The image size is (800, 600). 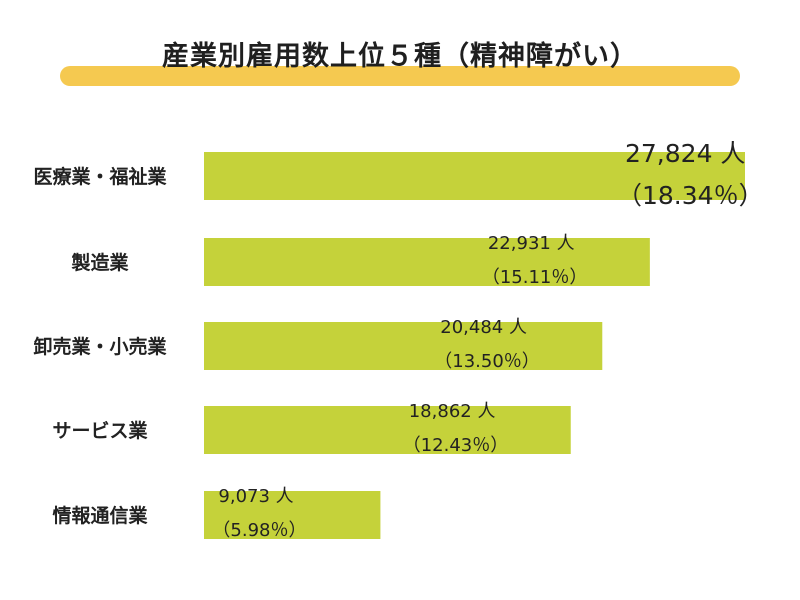 What do you see at coordinates (456, 445) in the screenshot?
I see `percent-label-3: （12.43％）` at bounding box center [456, 445].